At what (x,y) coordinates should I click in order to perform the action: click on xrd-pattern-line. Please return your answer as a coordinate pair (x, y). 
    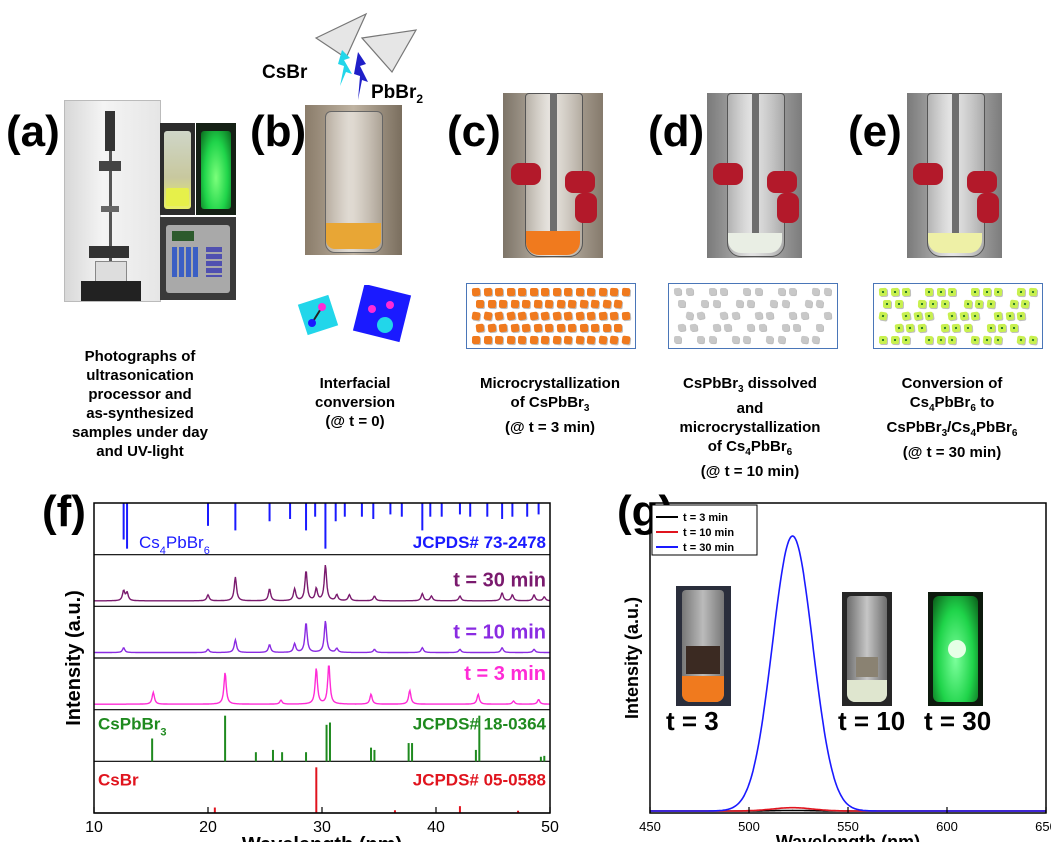
    Looking at the image, I should click on (322, 637).